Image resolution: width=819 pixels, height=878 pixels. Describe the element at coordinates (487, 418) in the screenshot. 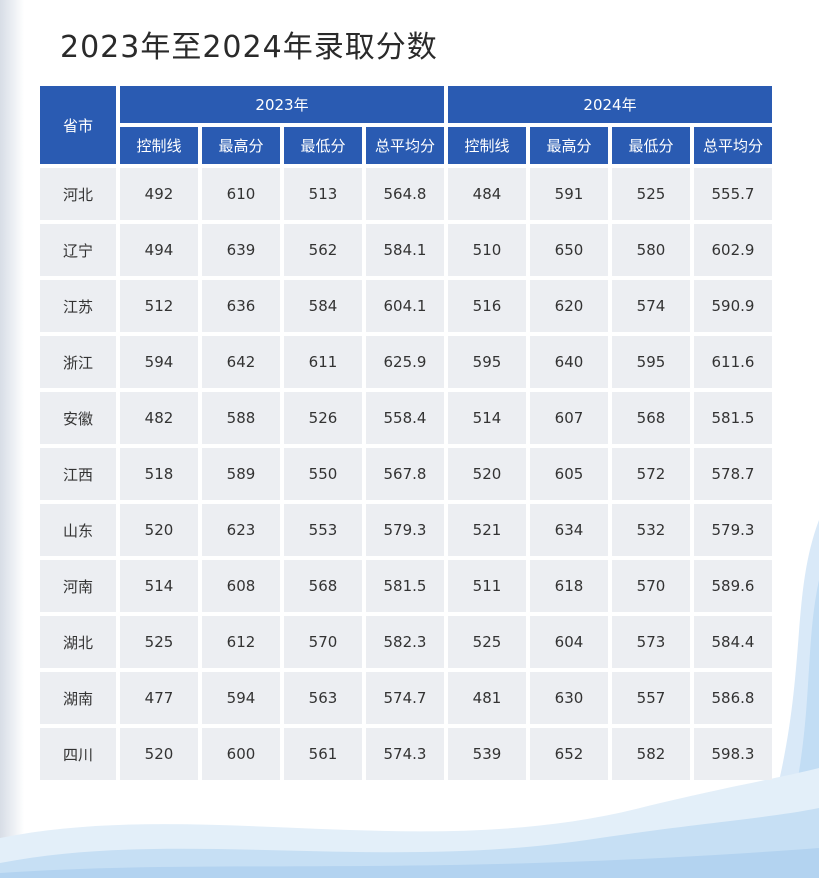

I see `score-cell-2024-control-line: 514` at that location.